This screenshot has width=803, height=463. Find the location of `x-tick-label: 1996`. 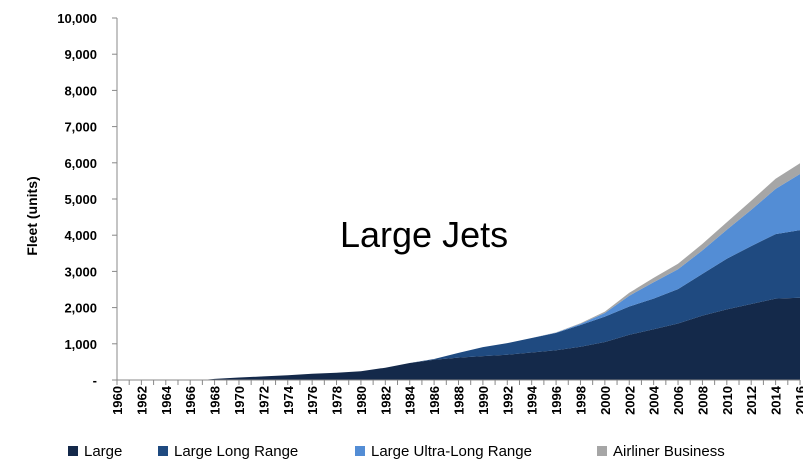

x-tick-label: 1996 is located at coordinates (556, 400).